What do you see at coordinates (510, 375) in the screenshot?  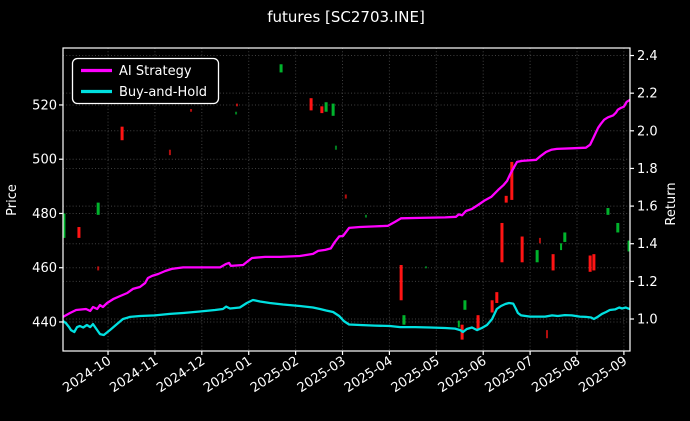 I see `x-tick-label: 2025-07` at bounding box center [510, 375].